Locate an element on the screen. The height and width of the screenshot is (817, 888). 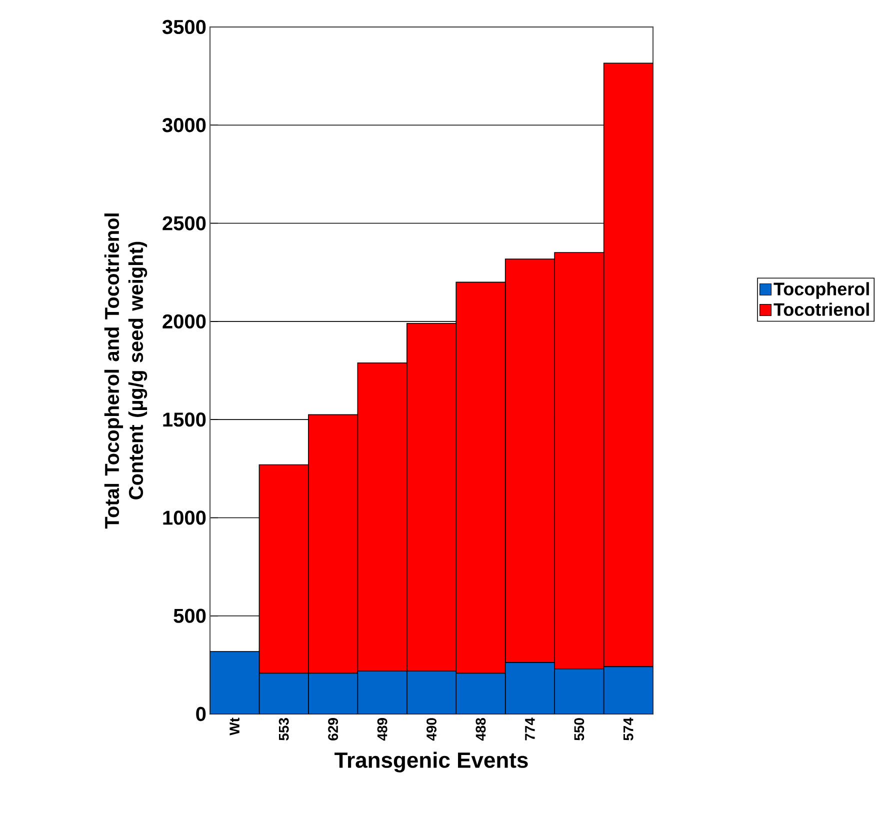
x-tick-label: 550 is located at coordinates (579, 729).